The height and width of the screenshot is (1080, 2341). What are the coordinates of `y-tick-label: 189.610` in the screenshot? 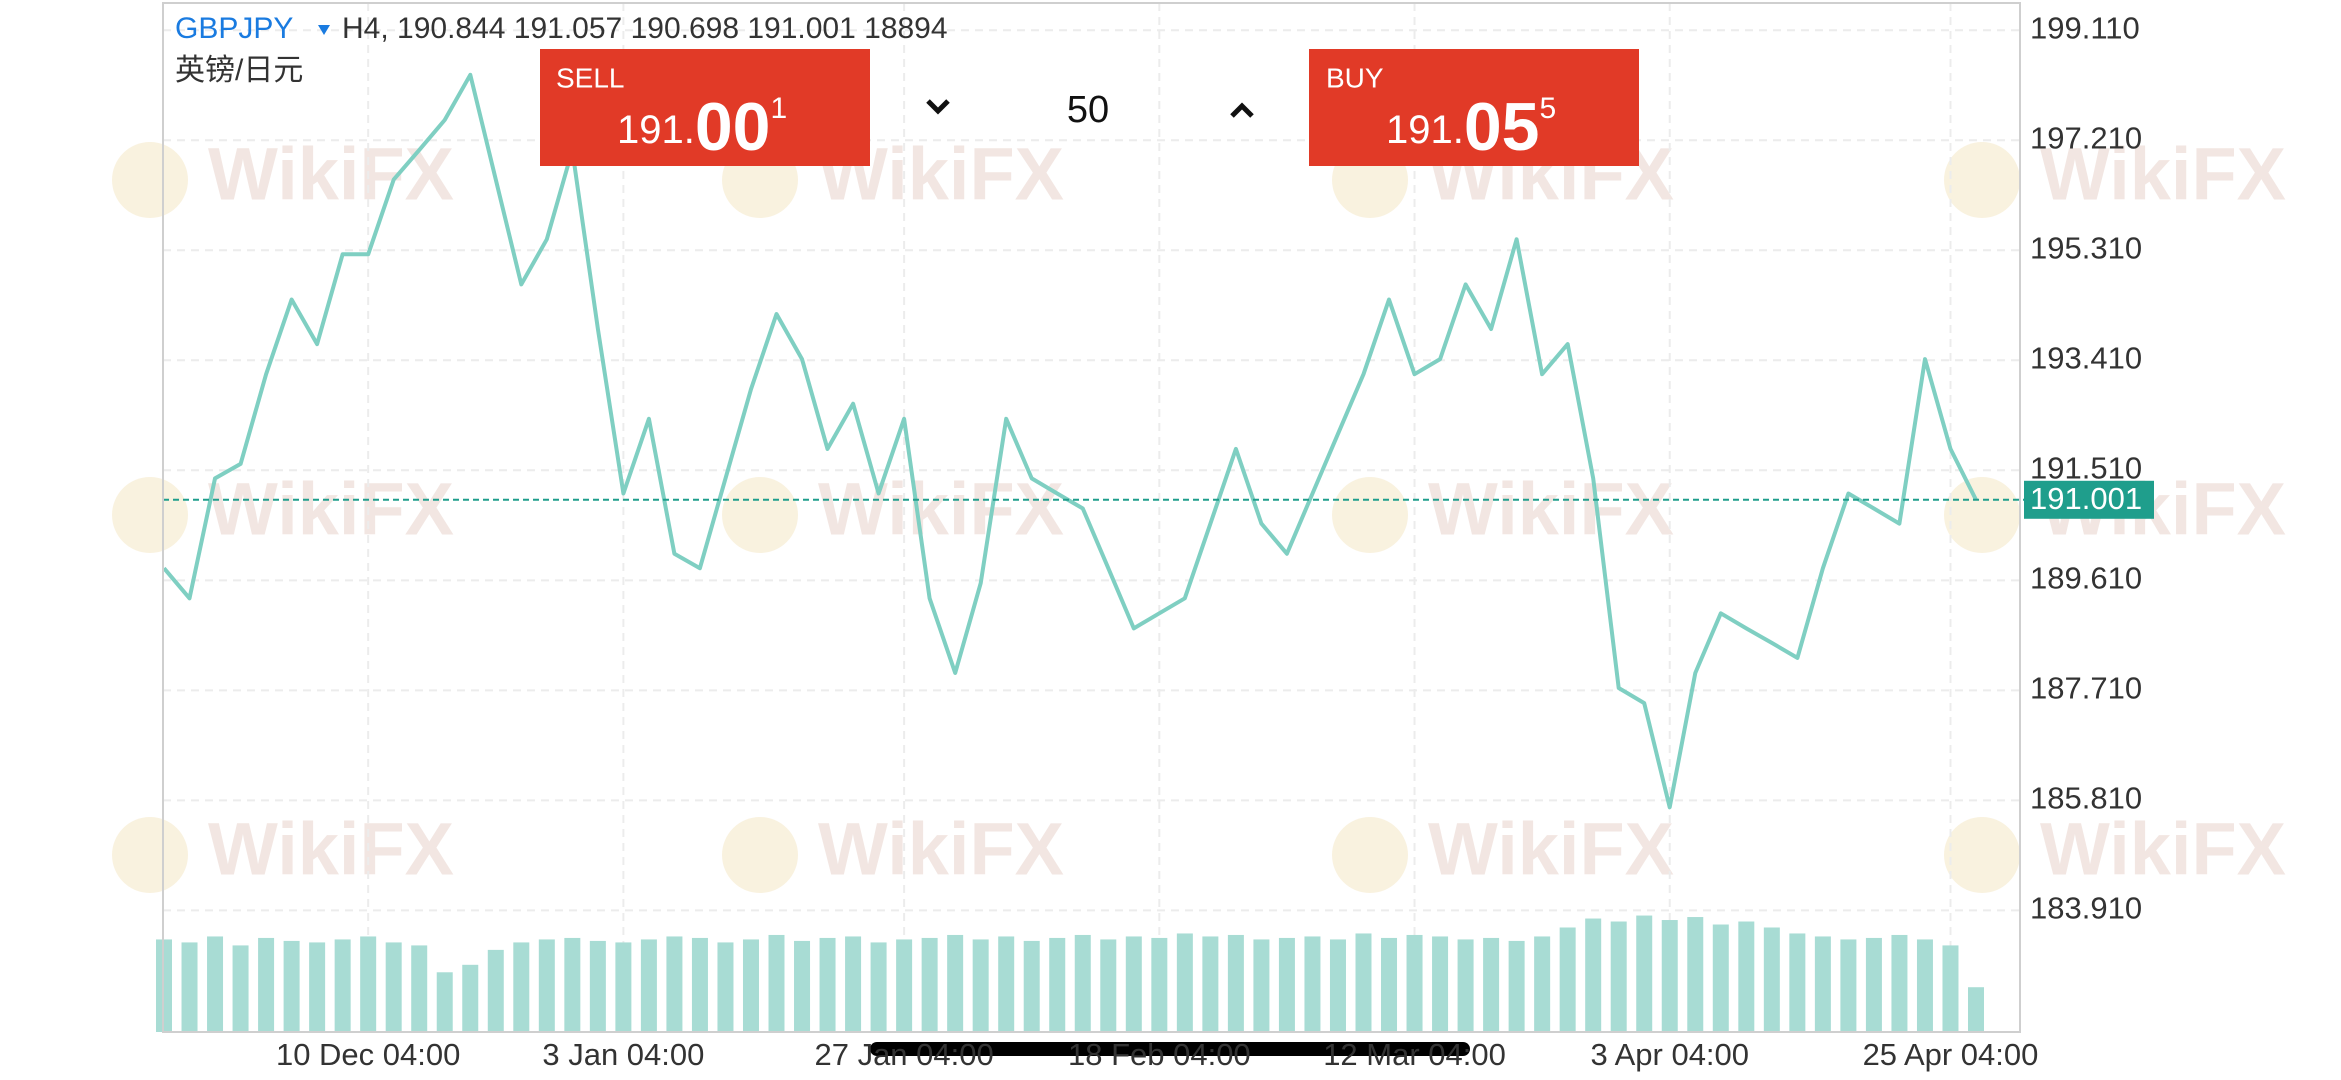 It's located at (2086, 578).